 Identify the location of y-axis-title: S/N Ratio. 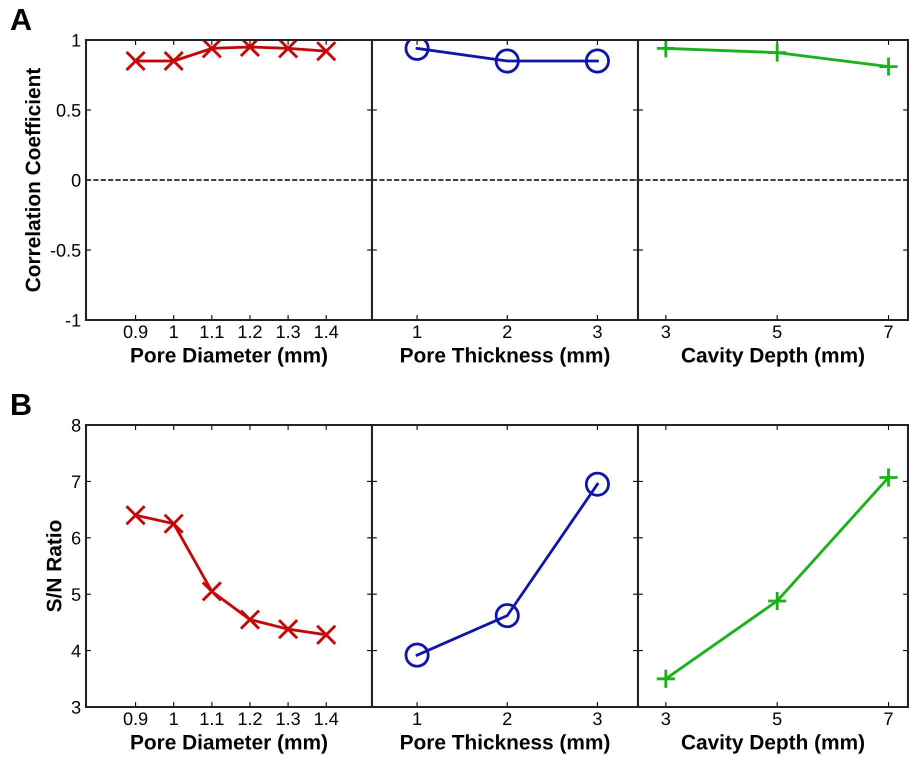
(54, 566).